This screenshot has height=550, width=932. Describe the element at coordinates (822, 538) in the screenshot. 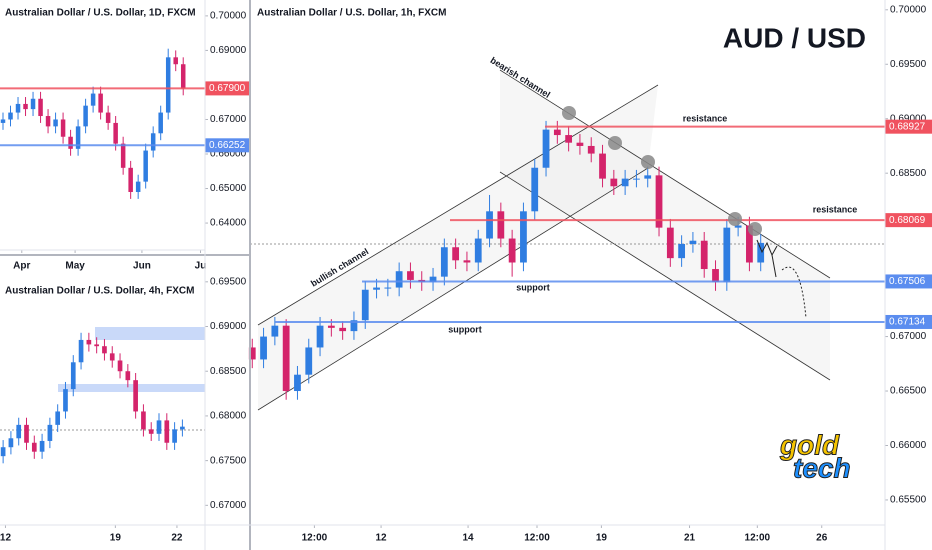

I see `x-tick-label: 26` at that location.